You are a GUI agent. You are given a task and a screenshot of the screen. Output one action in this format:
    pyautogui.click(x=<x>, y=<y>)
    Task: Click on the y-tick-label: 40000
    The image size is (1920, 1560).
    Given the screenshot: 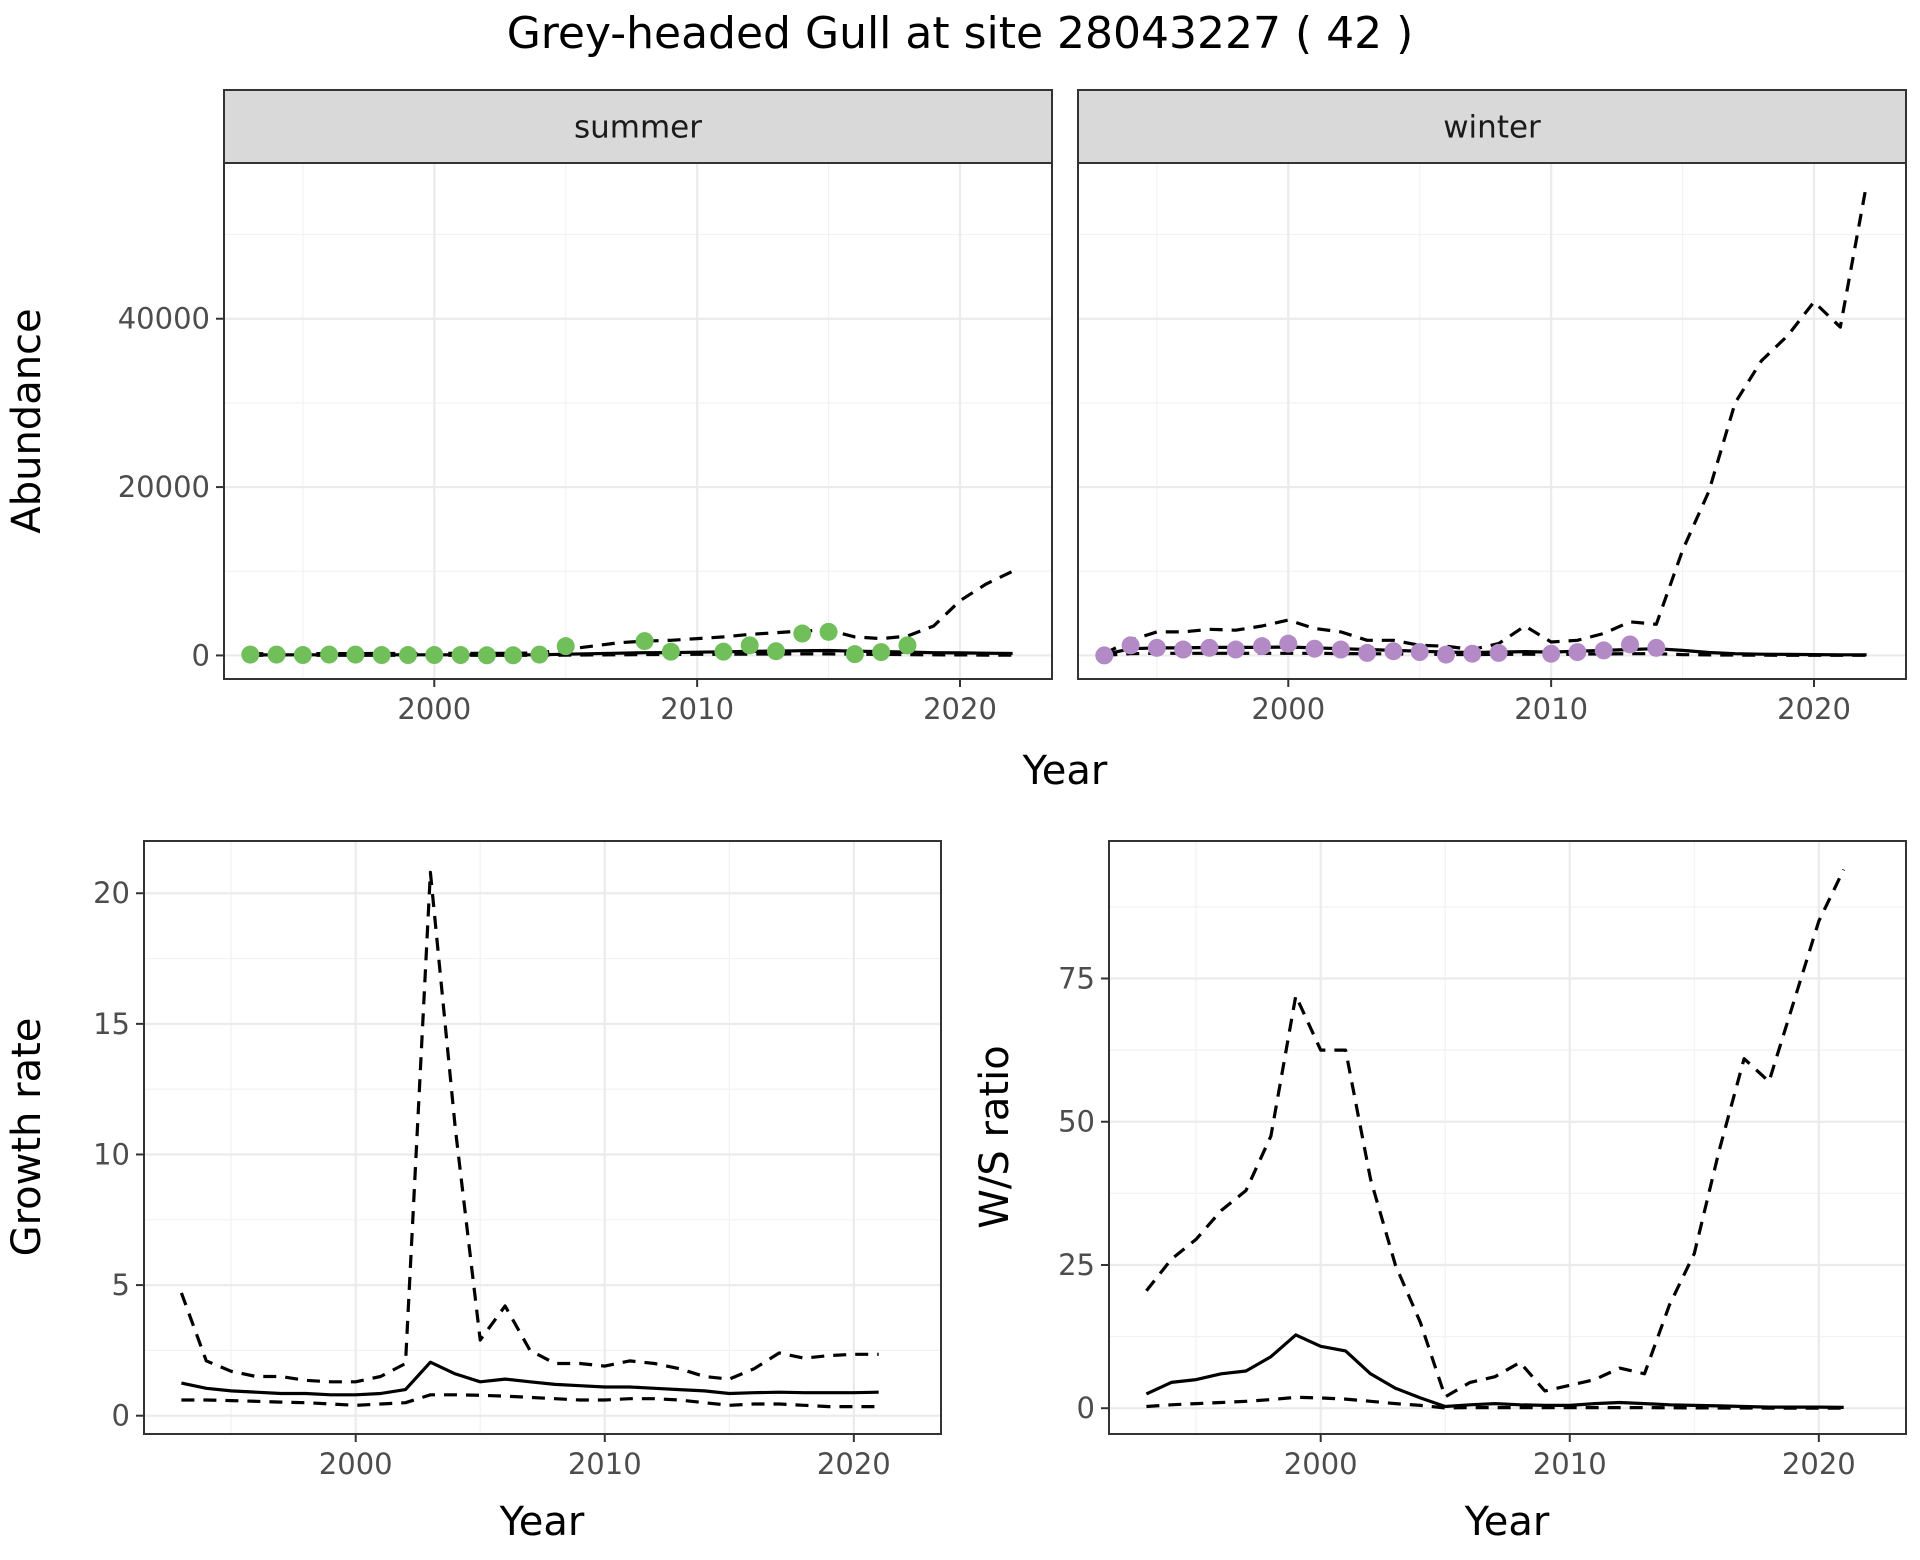 What is the action you would take?
    pyautogui.click(x=164, y=319)
    